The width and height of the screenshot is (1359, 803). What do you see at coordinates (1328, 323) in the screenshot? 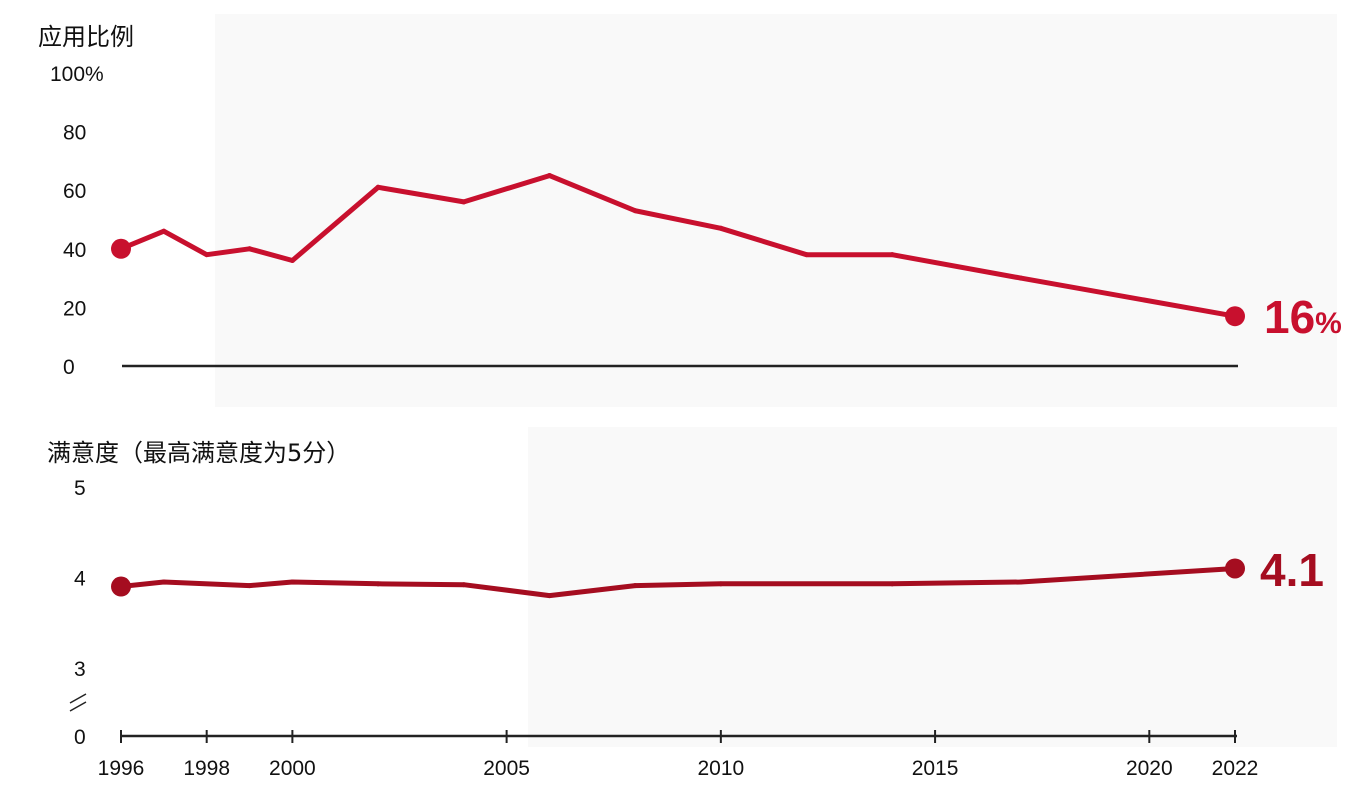
I see `top-end-unit: %` at bounding box center [1328, 323].